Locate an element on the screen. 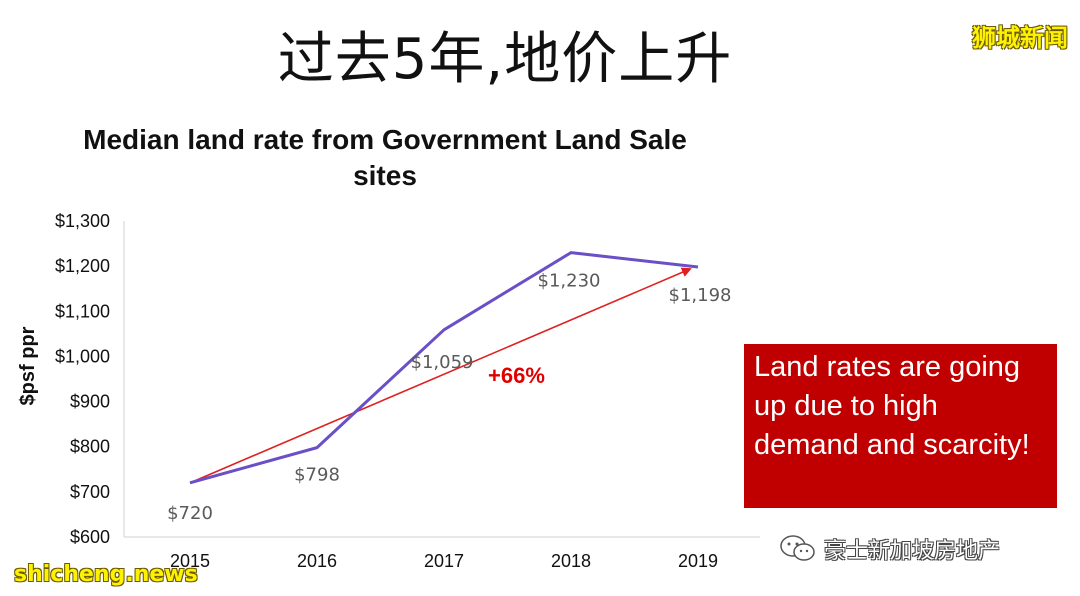  x-tick-label: 2019 is located at coordinates (698, 561).